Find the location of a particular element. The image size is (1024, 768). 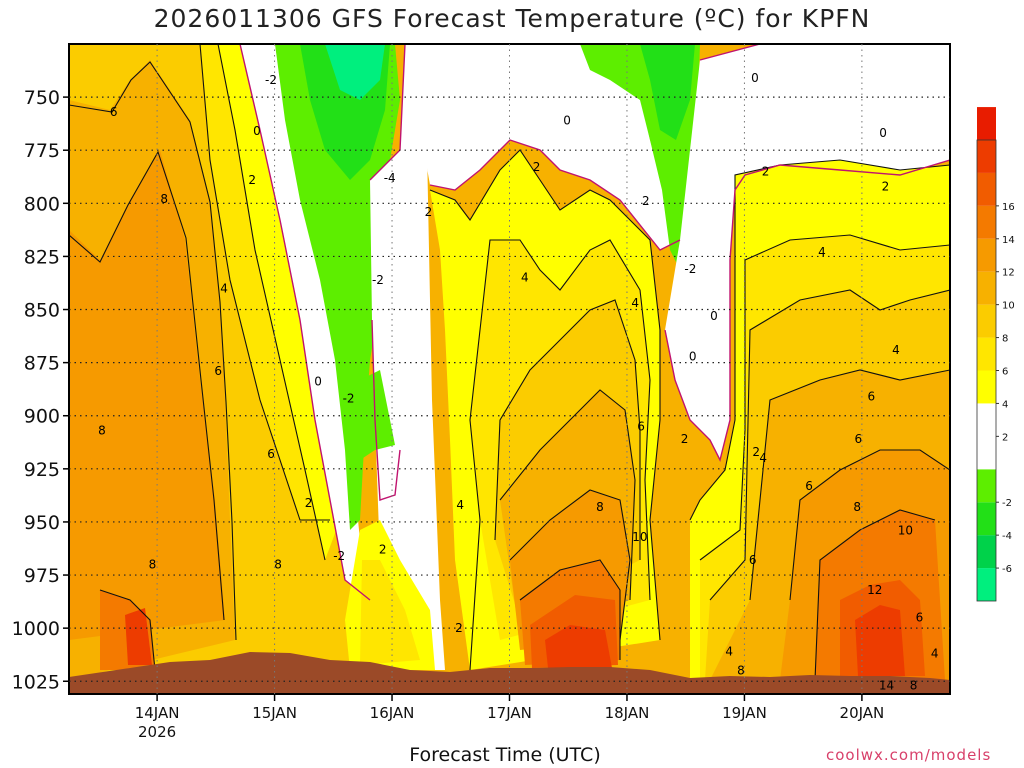

freezing-line-18-19jan is located at coordinates (807, 311).